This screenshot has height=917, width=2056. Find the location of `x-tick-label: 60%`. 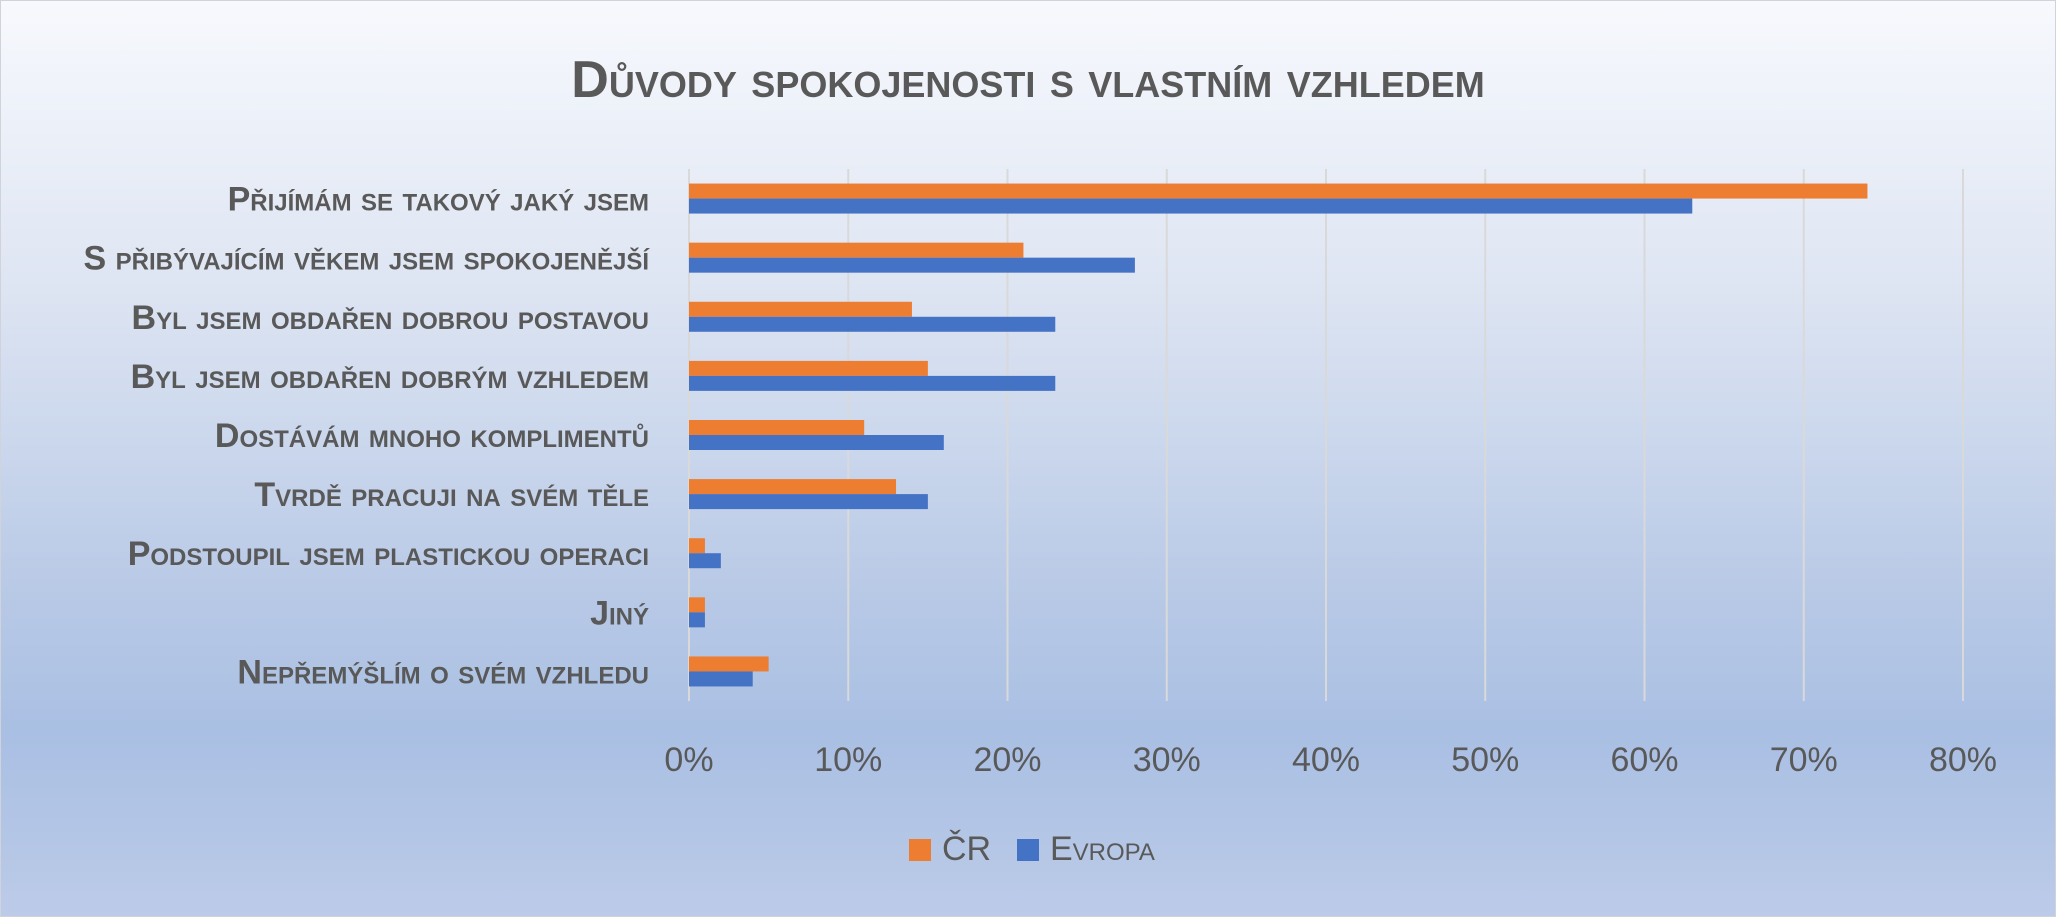

x-tick-label: 60% is located at coordinates (1644, 760).